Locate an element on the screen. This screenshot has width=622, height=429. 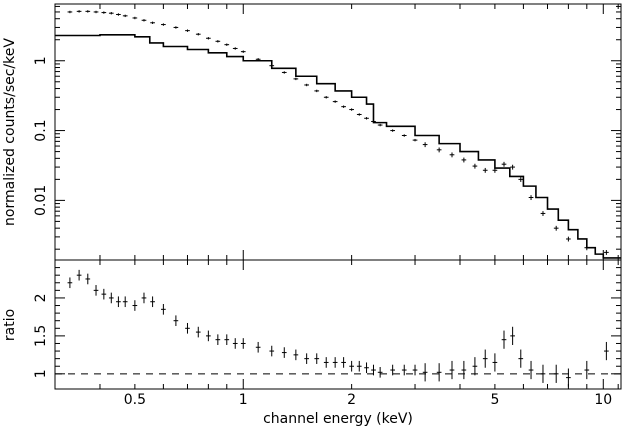
y-tick-label-spectrum: 0.1 is located at coordinates (41, 130).